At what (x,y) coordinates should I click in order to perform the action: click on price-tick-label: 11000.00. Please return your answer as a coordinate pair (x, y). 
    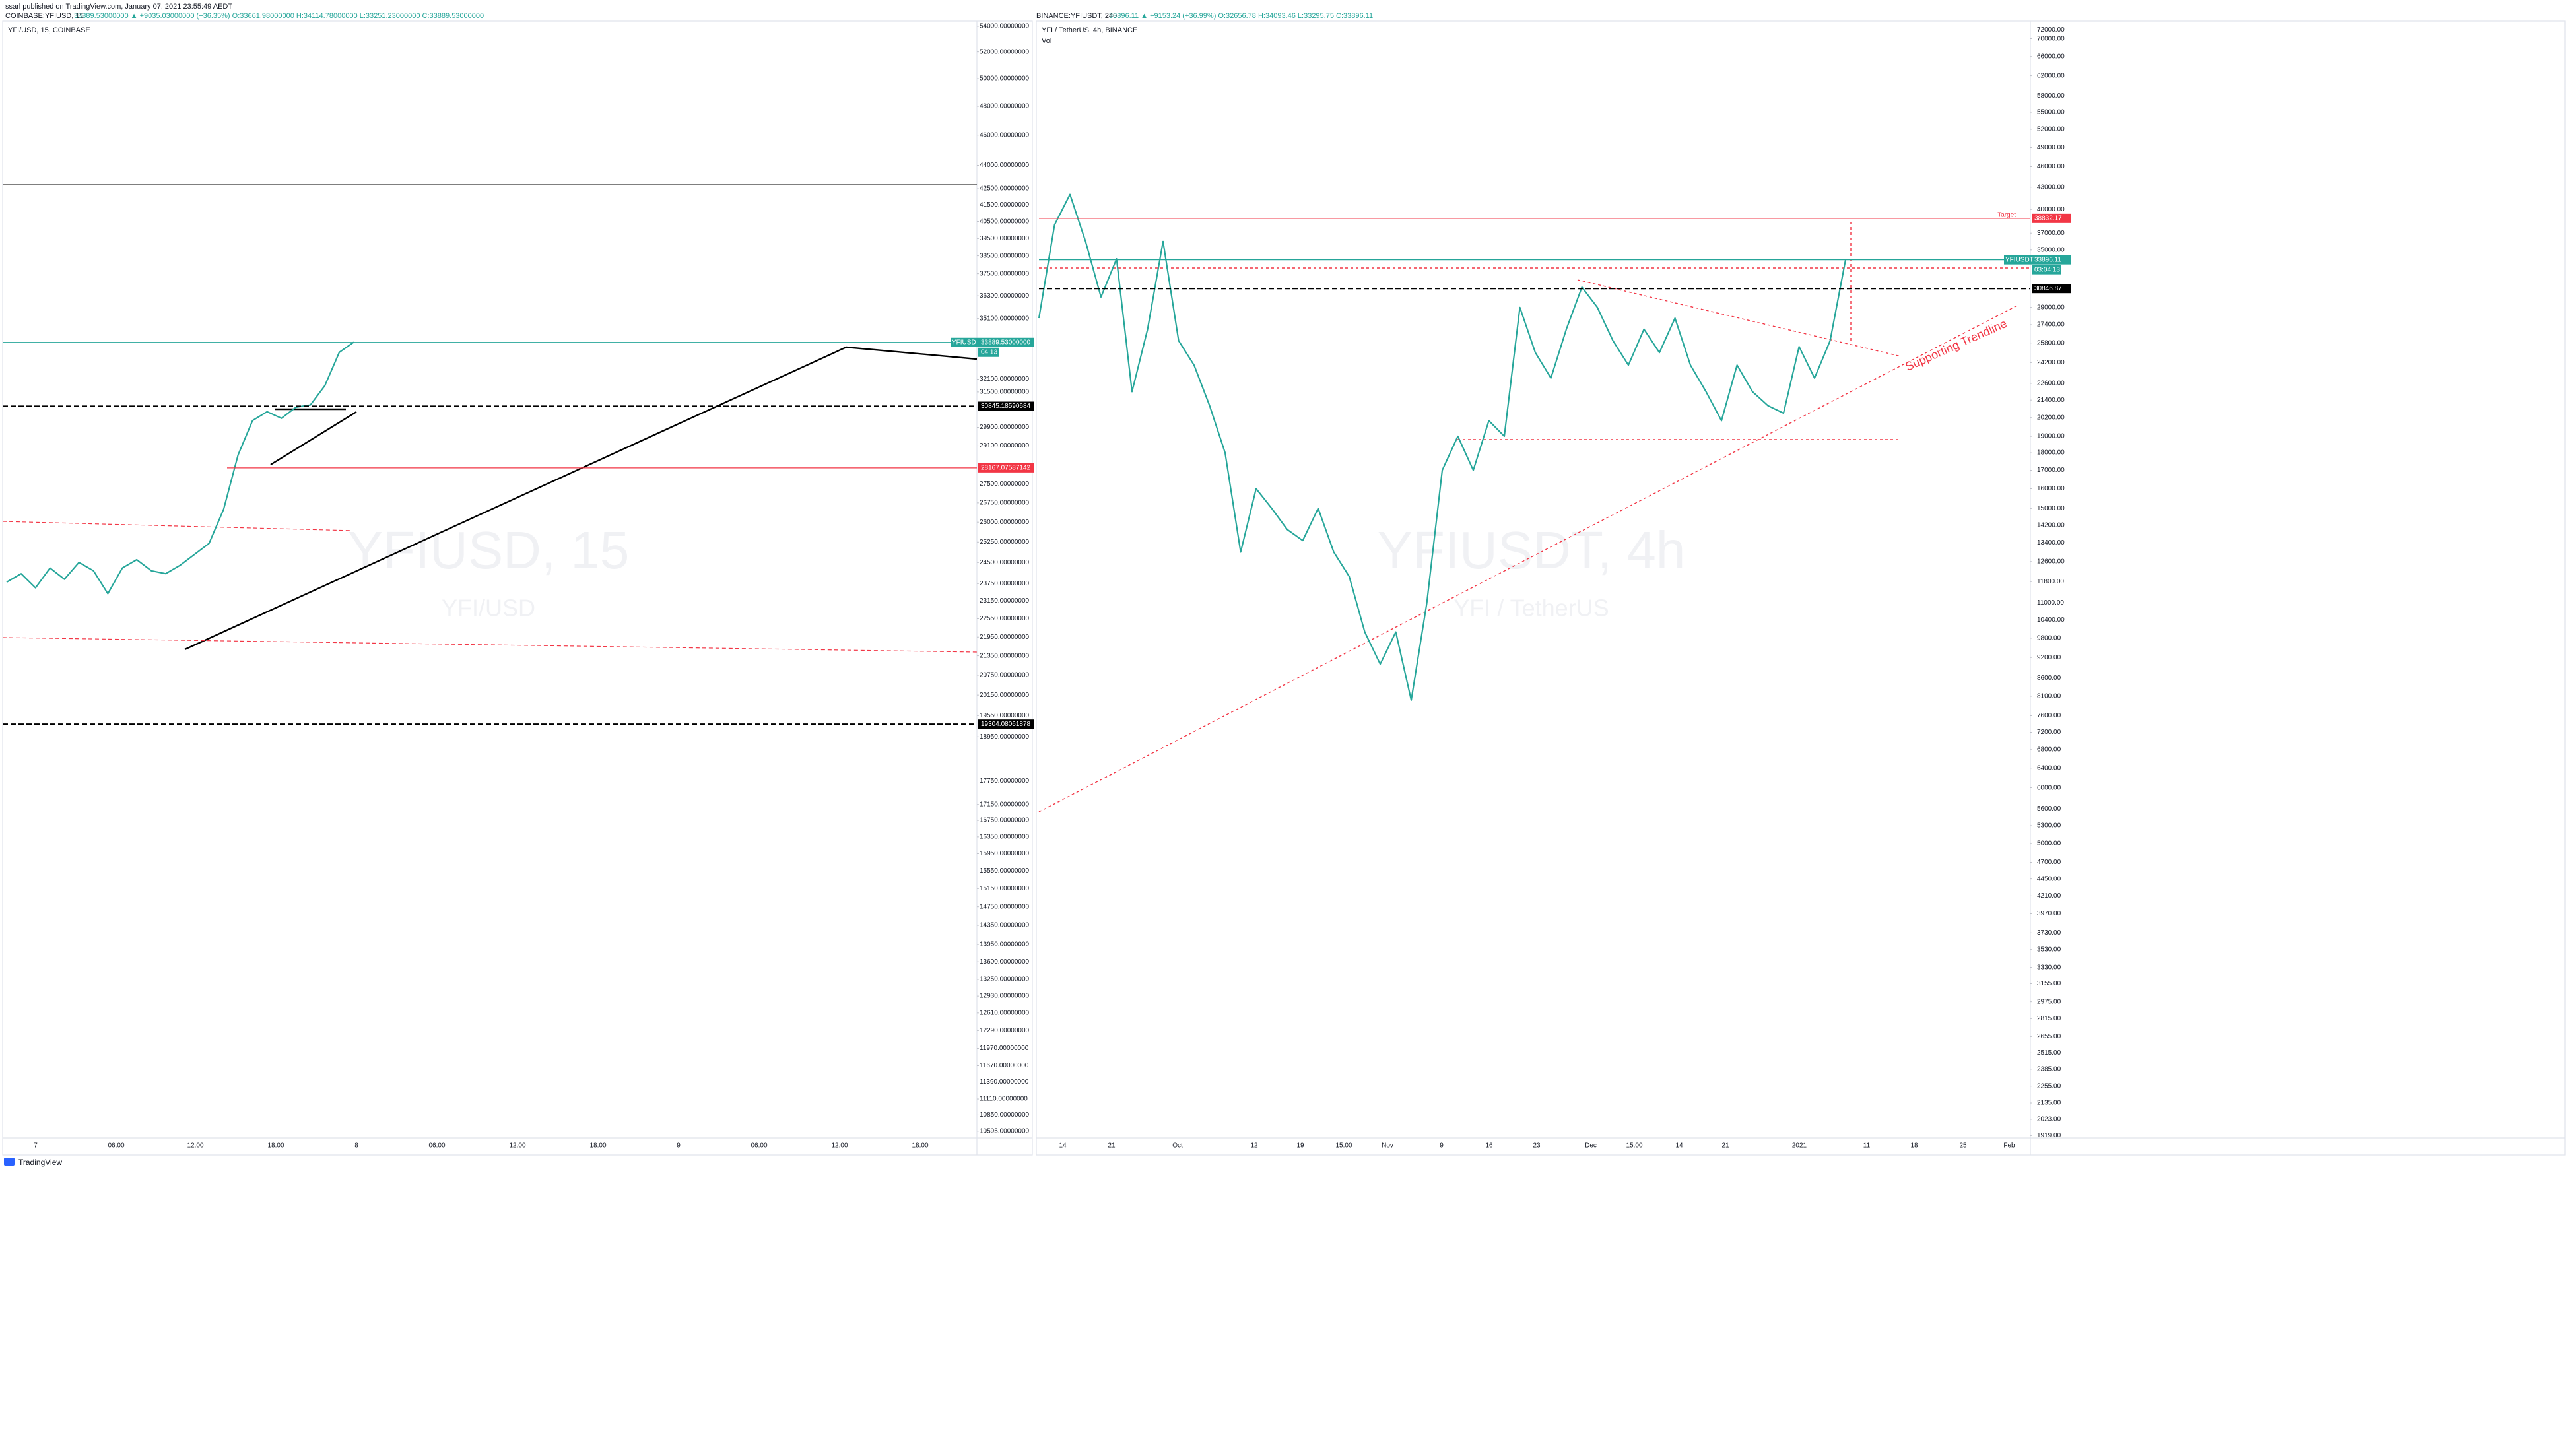
    Looking at the image, I should click on (2050, 603).